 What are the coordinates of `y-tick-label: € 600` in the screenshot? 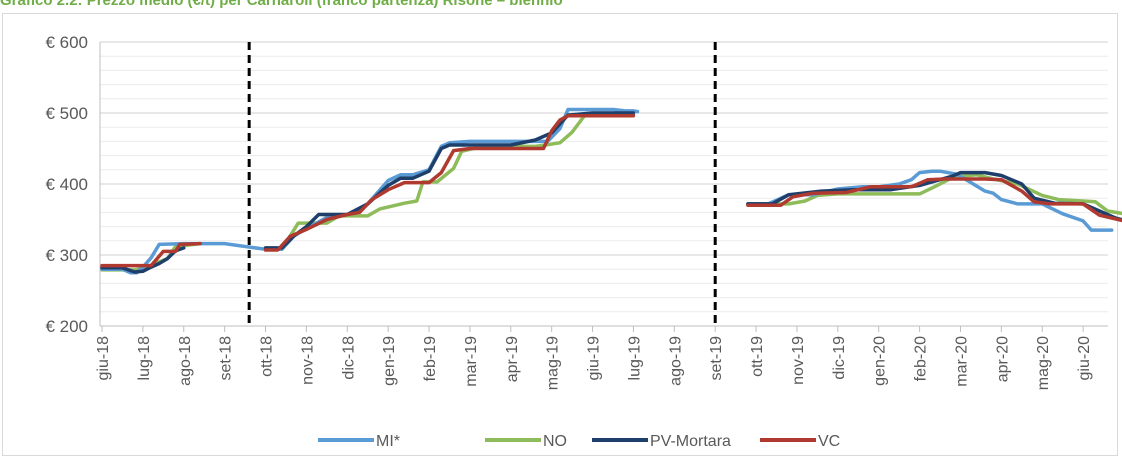 It's located at (66, 42).